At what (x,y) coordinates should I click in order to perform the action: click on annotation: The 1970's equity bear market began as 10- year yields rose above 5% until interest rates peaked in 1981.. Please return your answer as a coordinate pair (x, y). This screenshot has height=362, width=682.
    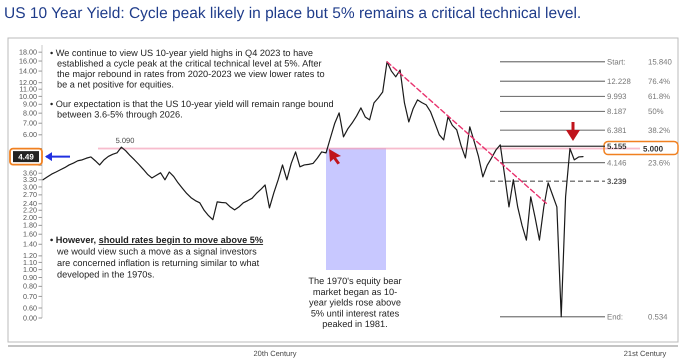
    Looking at the image, I should click on (355, 303).